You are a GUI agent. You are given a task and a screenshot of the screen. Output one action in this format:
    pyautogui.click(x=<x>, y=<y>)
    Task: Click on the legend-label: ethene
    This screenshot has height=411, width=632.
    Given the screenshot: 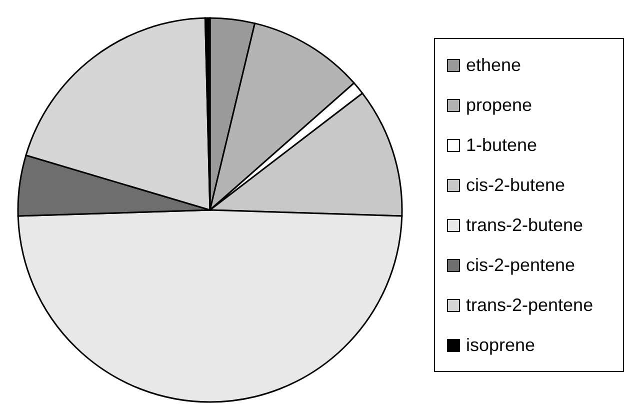 What is the action you would take?
    pyautogui.click(x=494, y=65)
    